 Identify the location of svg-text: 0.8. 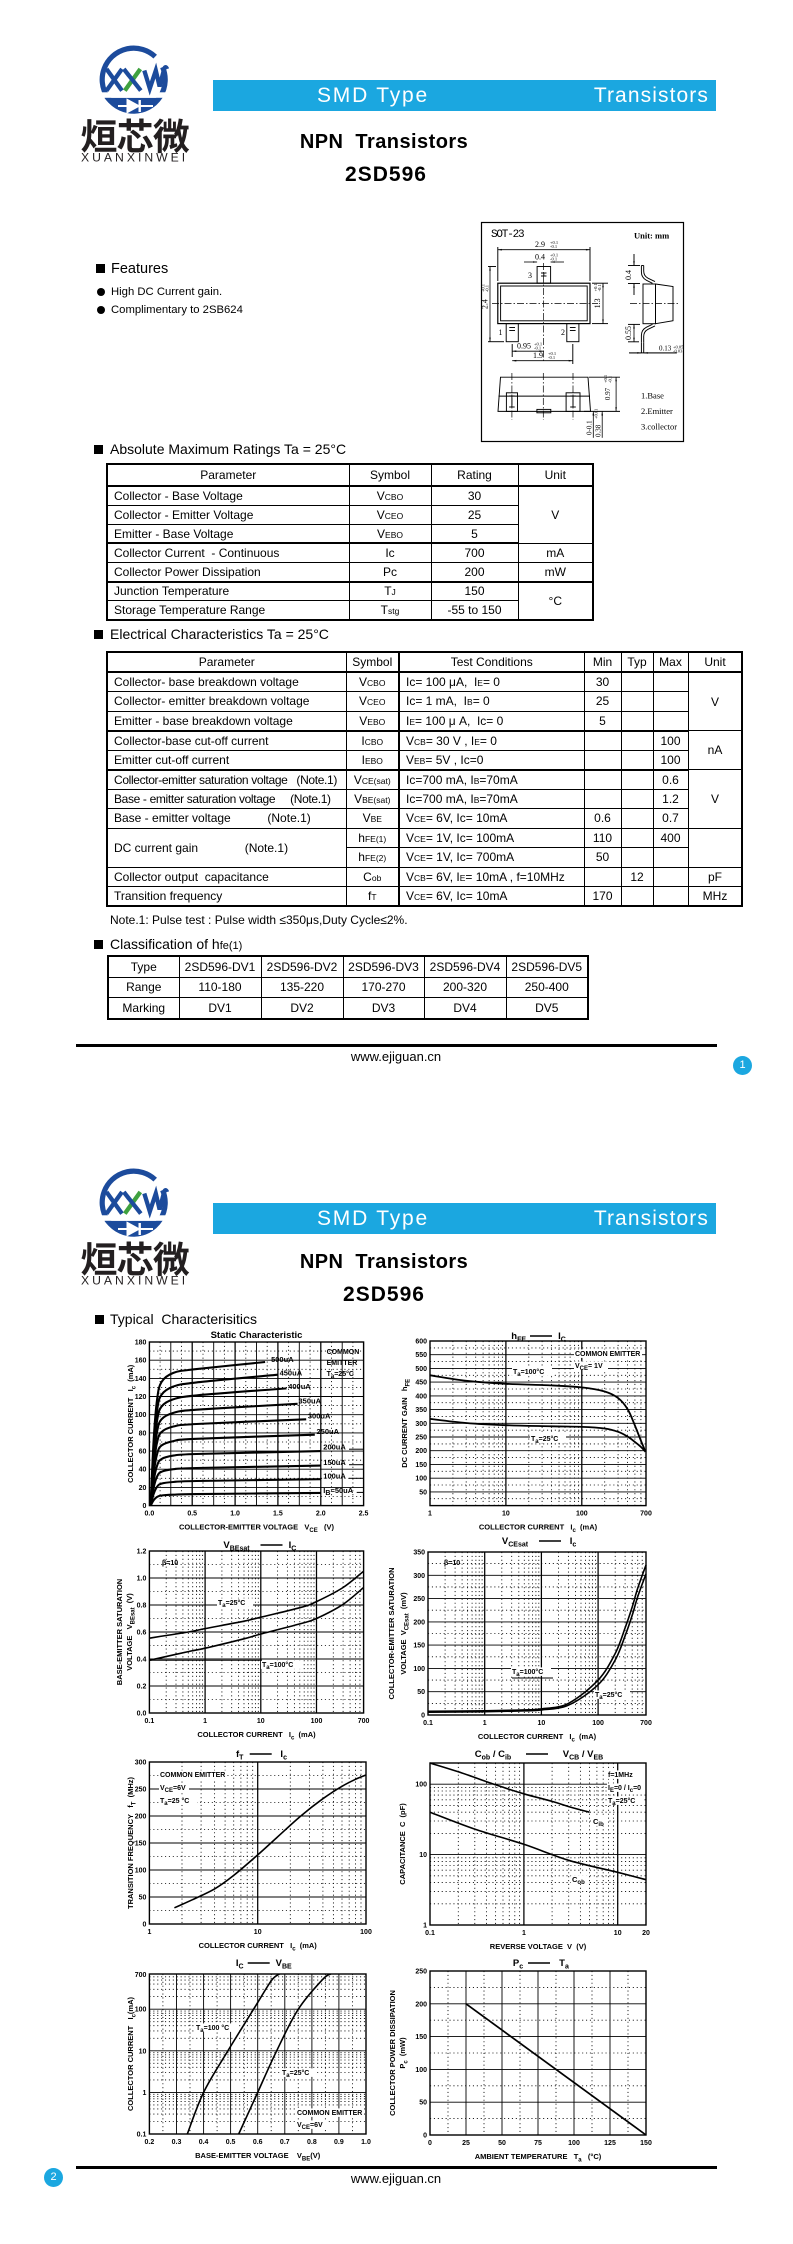
(142, 1606).